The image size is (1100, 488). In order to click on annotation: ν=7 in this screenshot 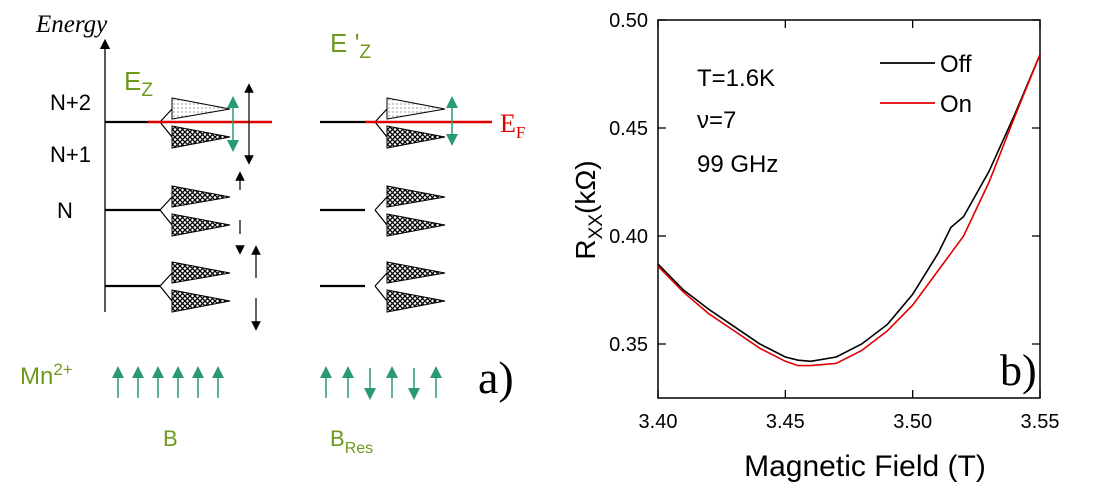, I will do `click(716, 120)`.